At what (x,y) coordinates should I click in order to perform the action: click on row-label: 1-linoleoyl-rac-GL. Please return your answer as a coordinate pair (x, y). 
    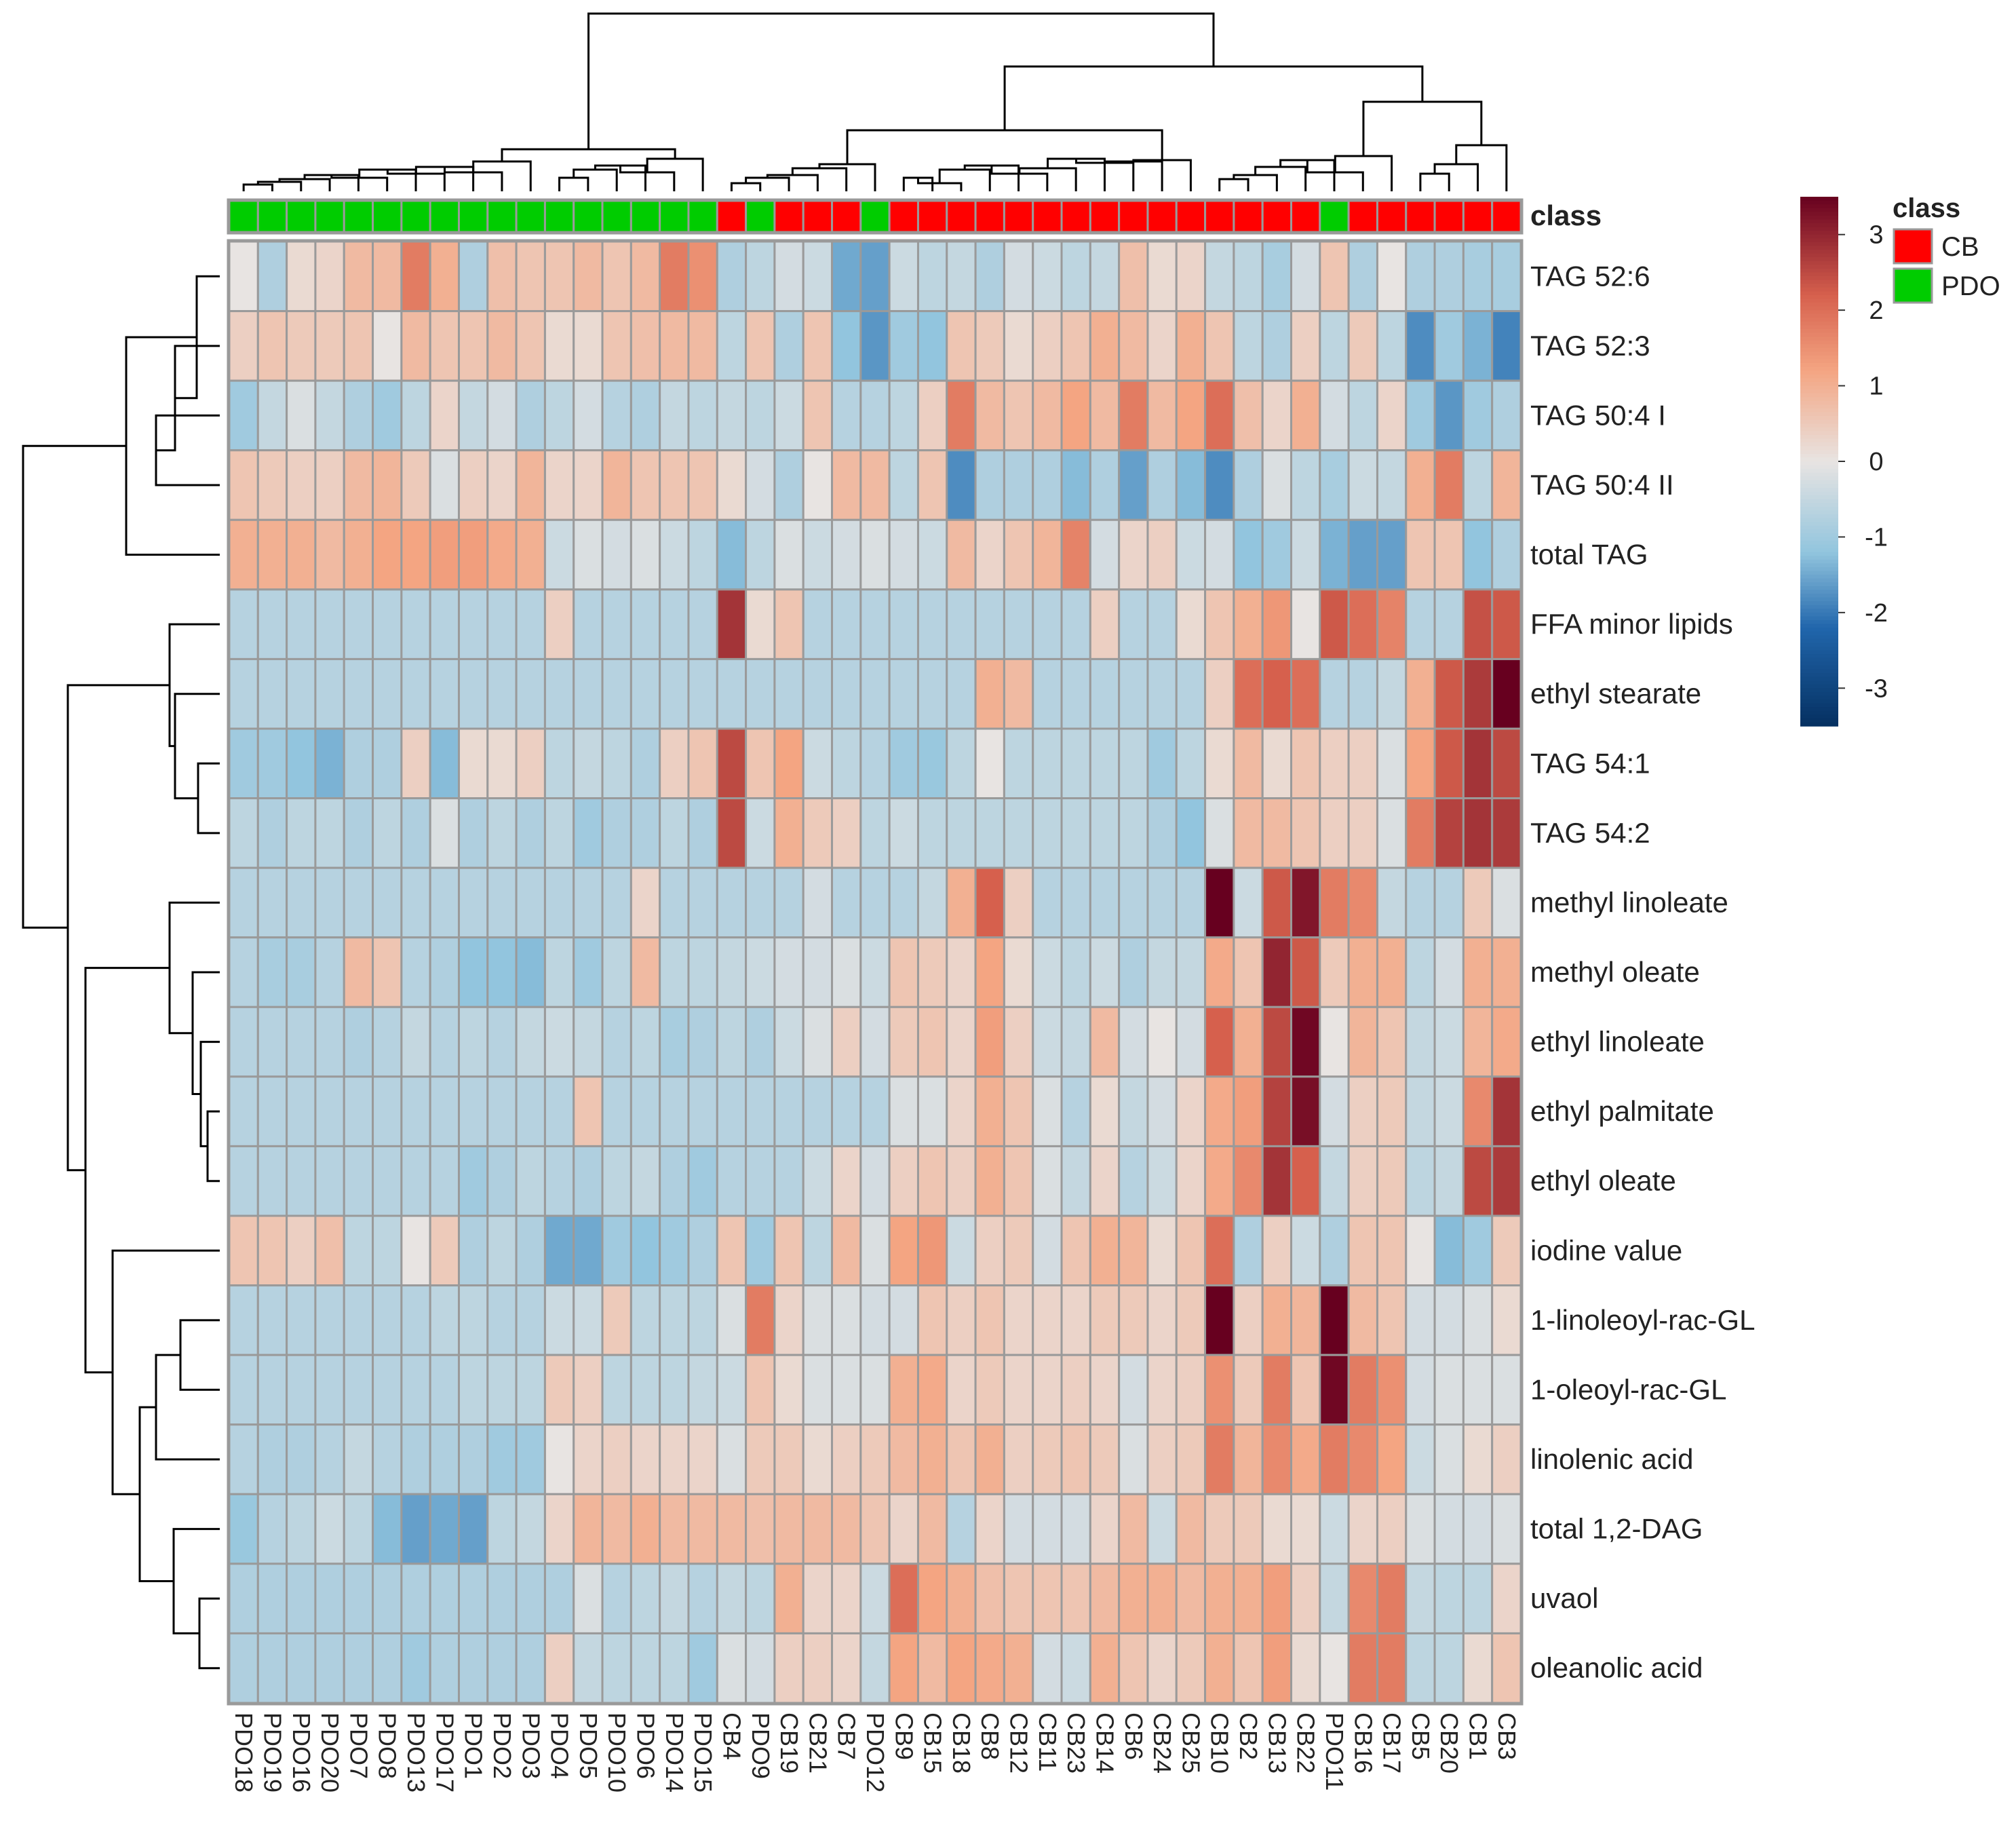
    Looking at the image, I should click on (1643, 1320).